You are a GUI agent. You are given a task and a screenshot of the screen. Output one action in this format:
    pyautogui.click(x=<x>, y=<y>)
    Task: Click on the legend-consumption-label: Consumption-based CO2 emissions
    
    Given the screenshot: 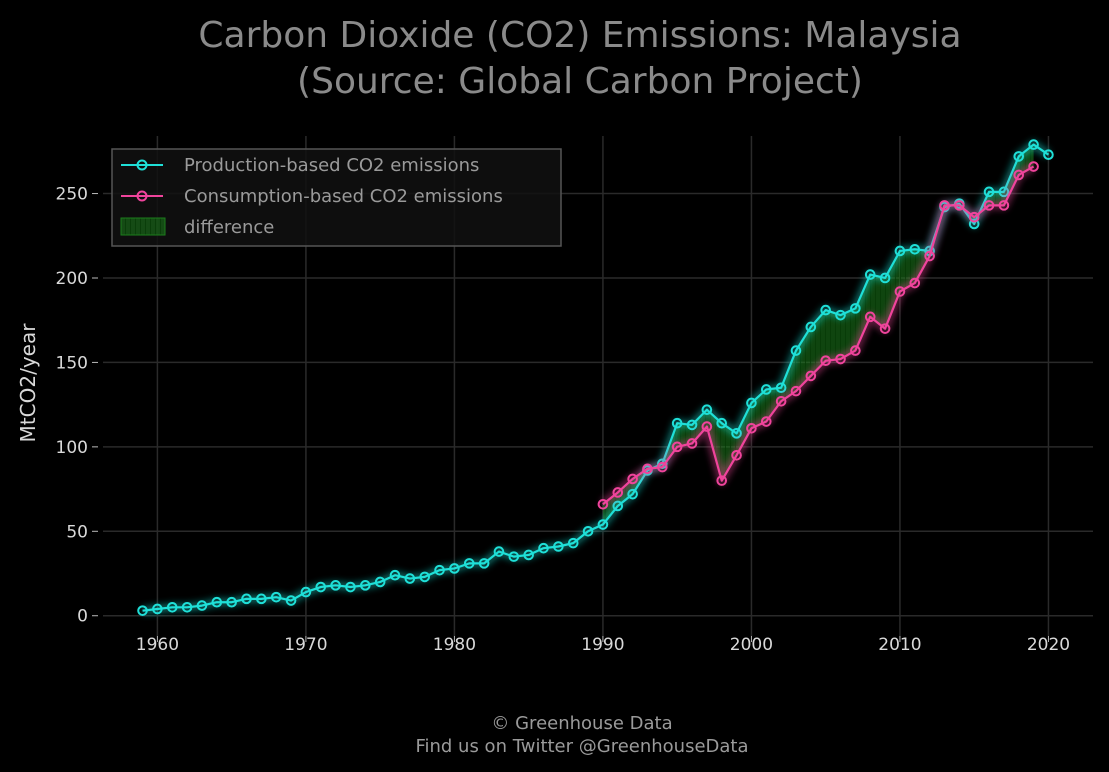 What is the action you would take?
    pyautogui.click(x=343, y=196)
    